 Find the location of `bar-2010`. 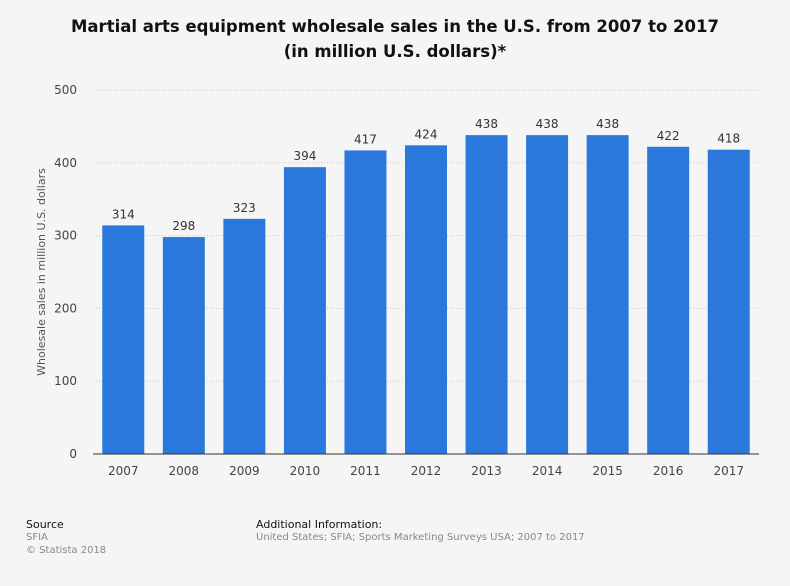

bar-2010 is located at coordinates (304, 310).